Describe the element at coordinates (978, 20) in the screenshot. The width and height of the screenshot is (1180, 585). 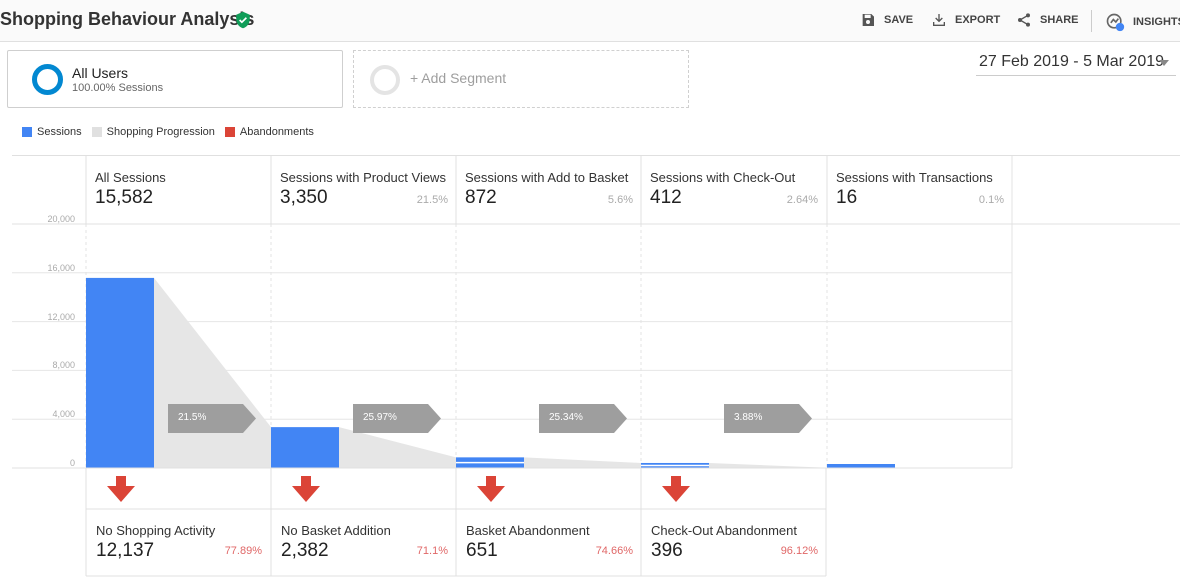
I see `export-label: EXPORT` at that location.